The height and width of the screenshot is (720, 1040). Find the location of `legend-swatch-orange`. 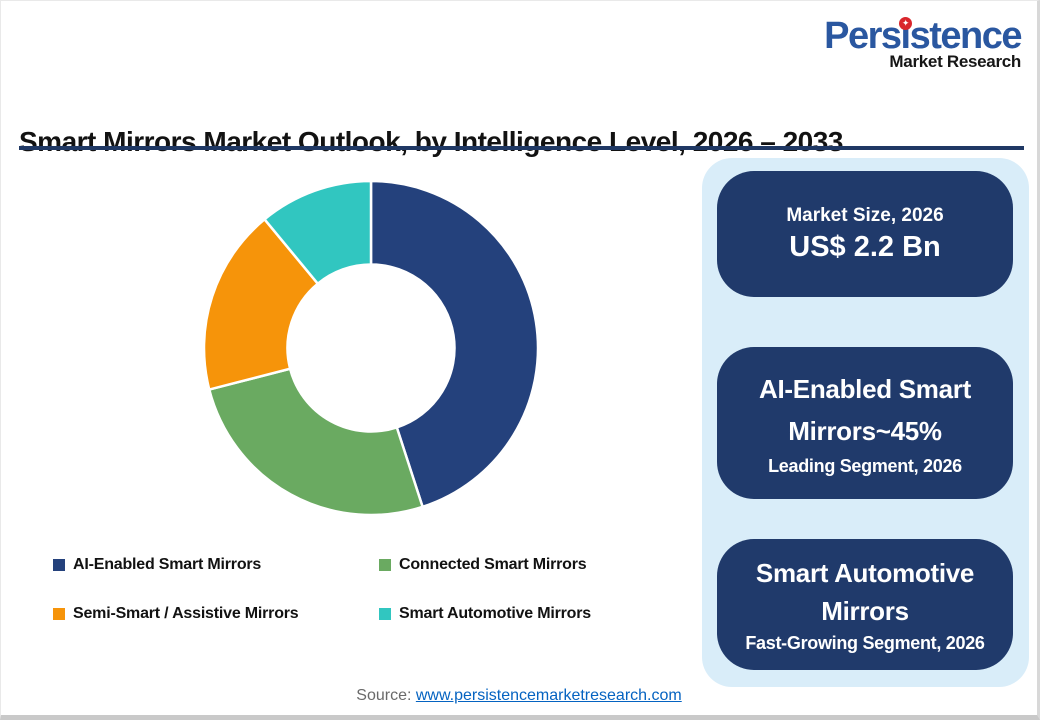

legend-swatch-orange is located at coordinates (59, 614).